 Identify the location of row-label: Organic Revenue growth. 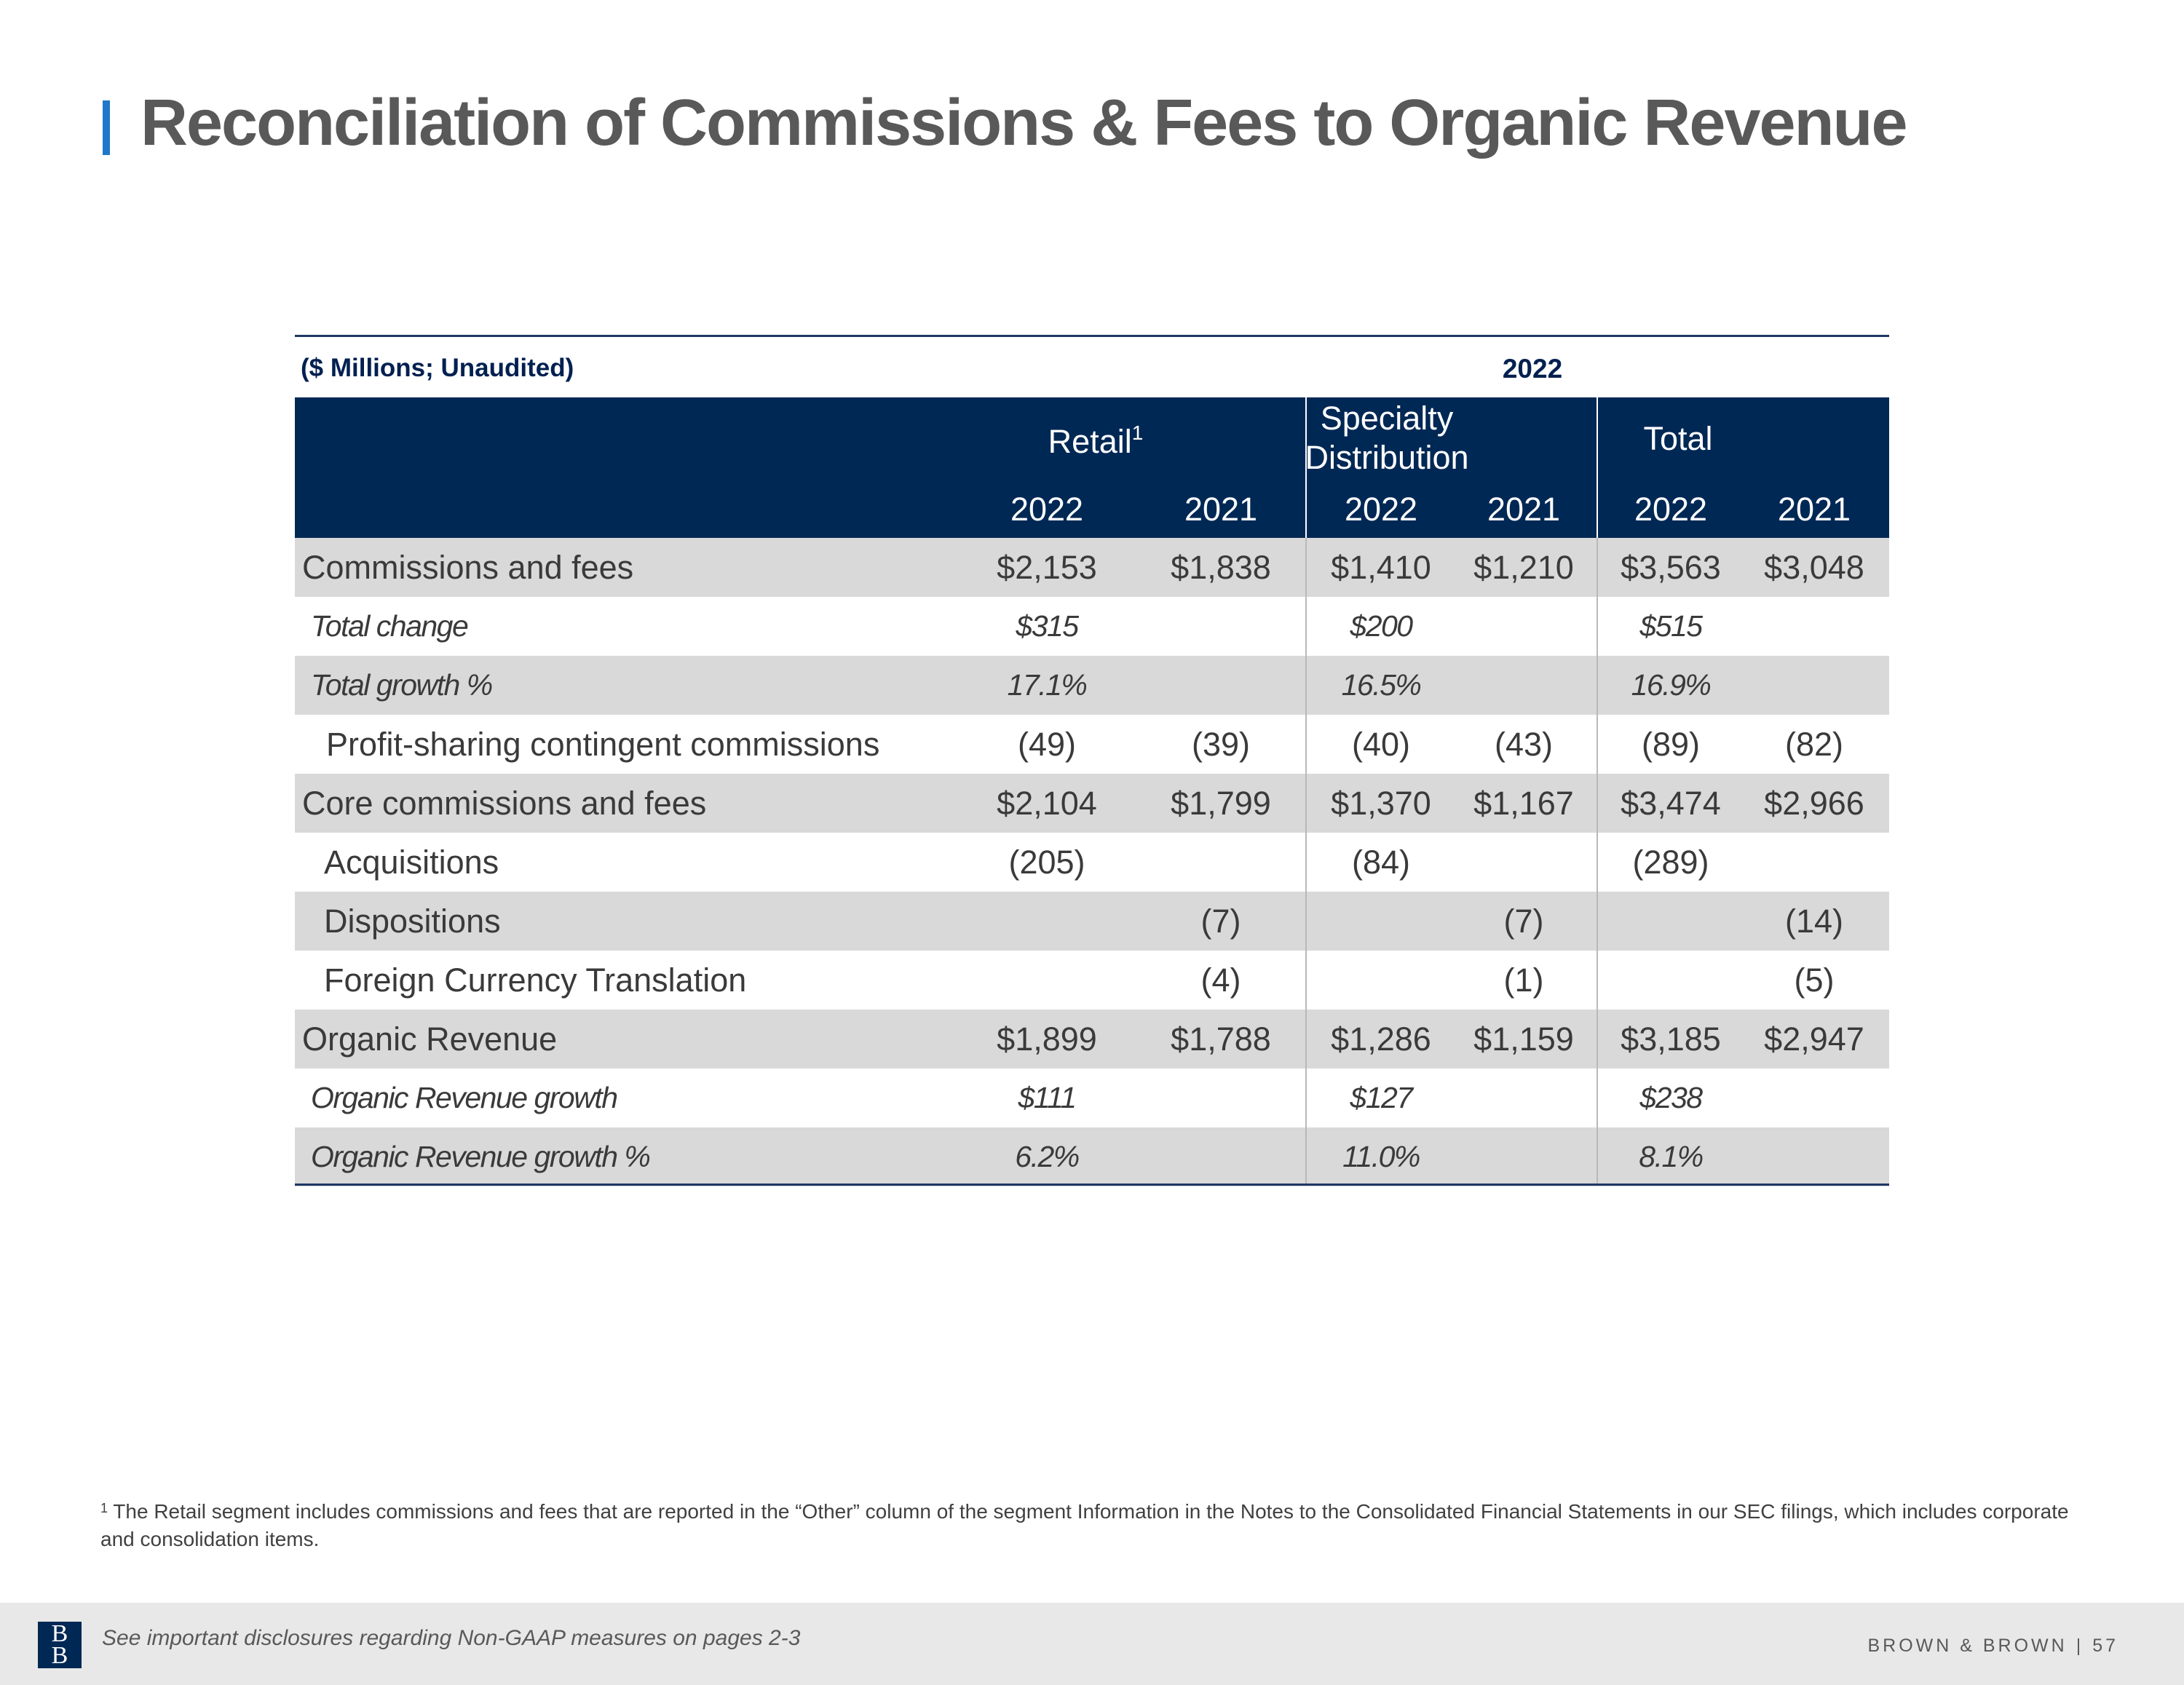
(464, 1097).